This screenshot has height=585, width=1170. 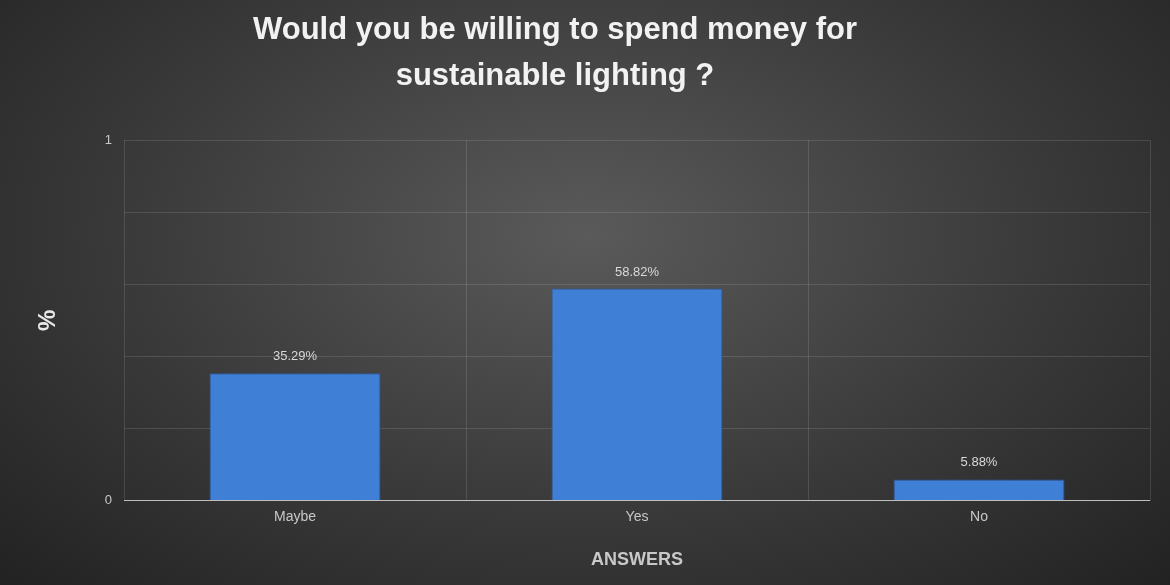 What do you see at coordinates (108, 139) in the screenshot?
I see `y-tick-label: 1` at bounding box center [108, 139].